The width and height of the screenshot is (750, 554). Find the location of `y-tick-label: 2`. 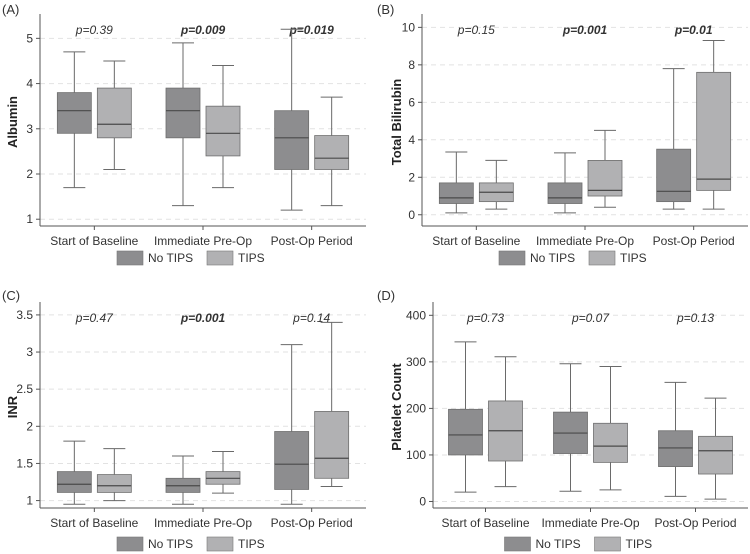

y-tick-label: 2 is located at coordinates (29, 174).